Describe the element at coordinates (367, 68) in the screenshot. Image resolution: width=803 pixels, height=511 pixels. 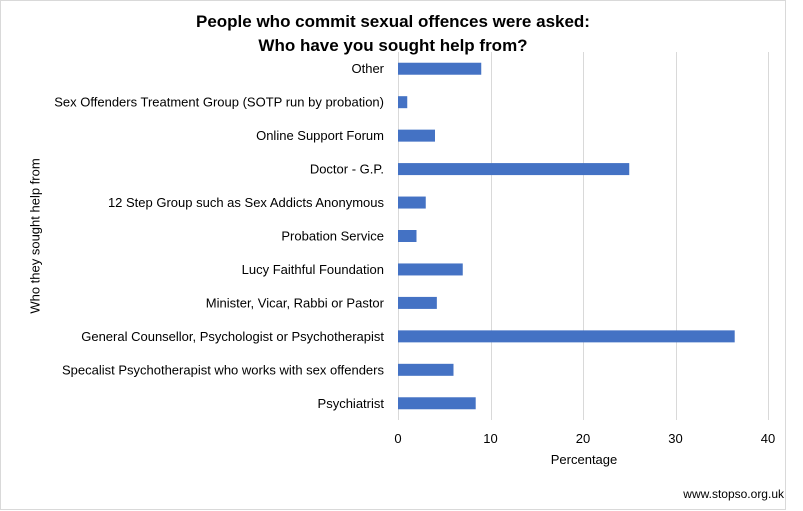
I see `category-label-0: Other` at that location.